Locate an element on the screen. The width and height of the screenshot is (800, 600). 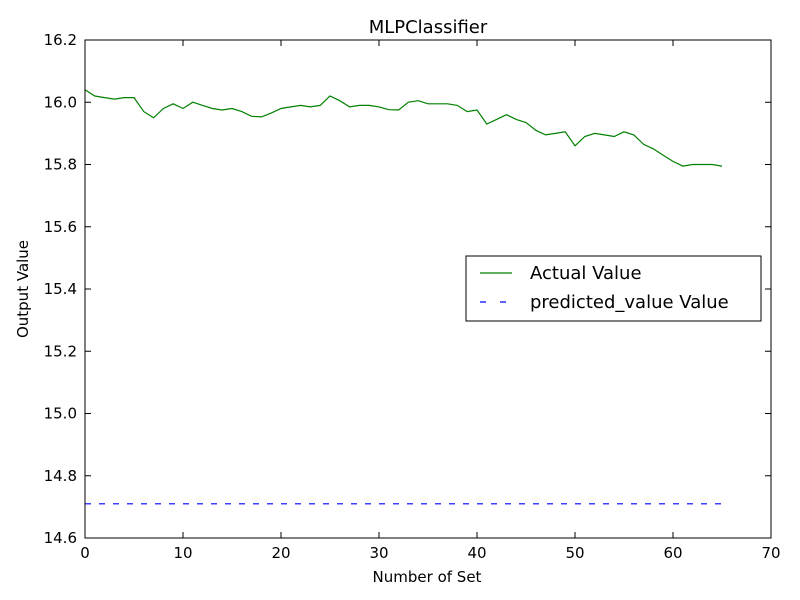
y-axis-title: Output Value is located at coordinates (23, 289).